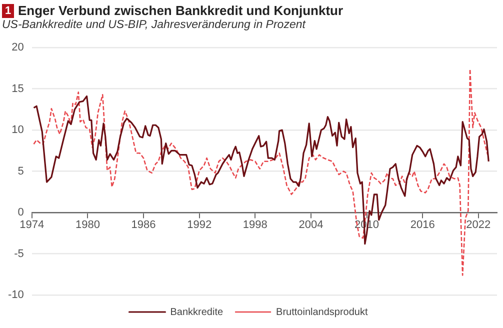  Describe the element at coordinates (181, 10) in the screenshot. I see `chart-title: Enger Verbund zwischen Bankkredit und Konjunktur` at that location.